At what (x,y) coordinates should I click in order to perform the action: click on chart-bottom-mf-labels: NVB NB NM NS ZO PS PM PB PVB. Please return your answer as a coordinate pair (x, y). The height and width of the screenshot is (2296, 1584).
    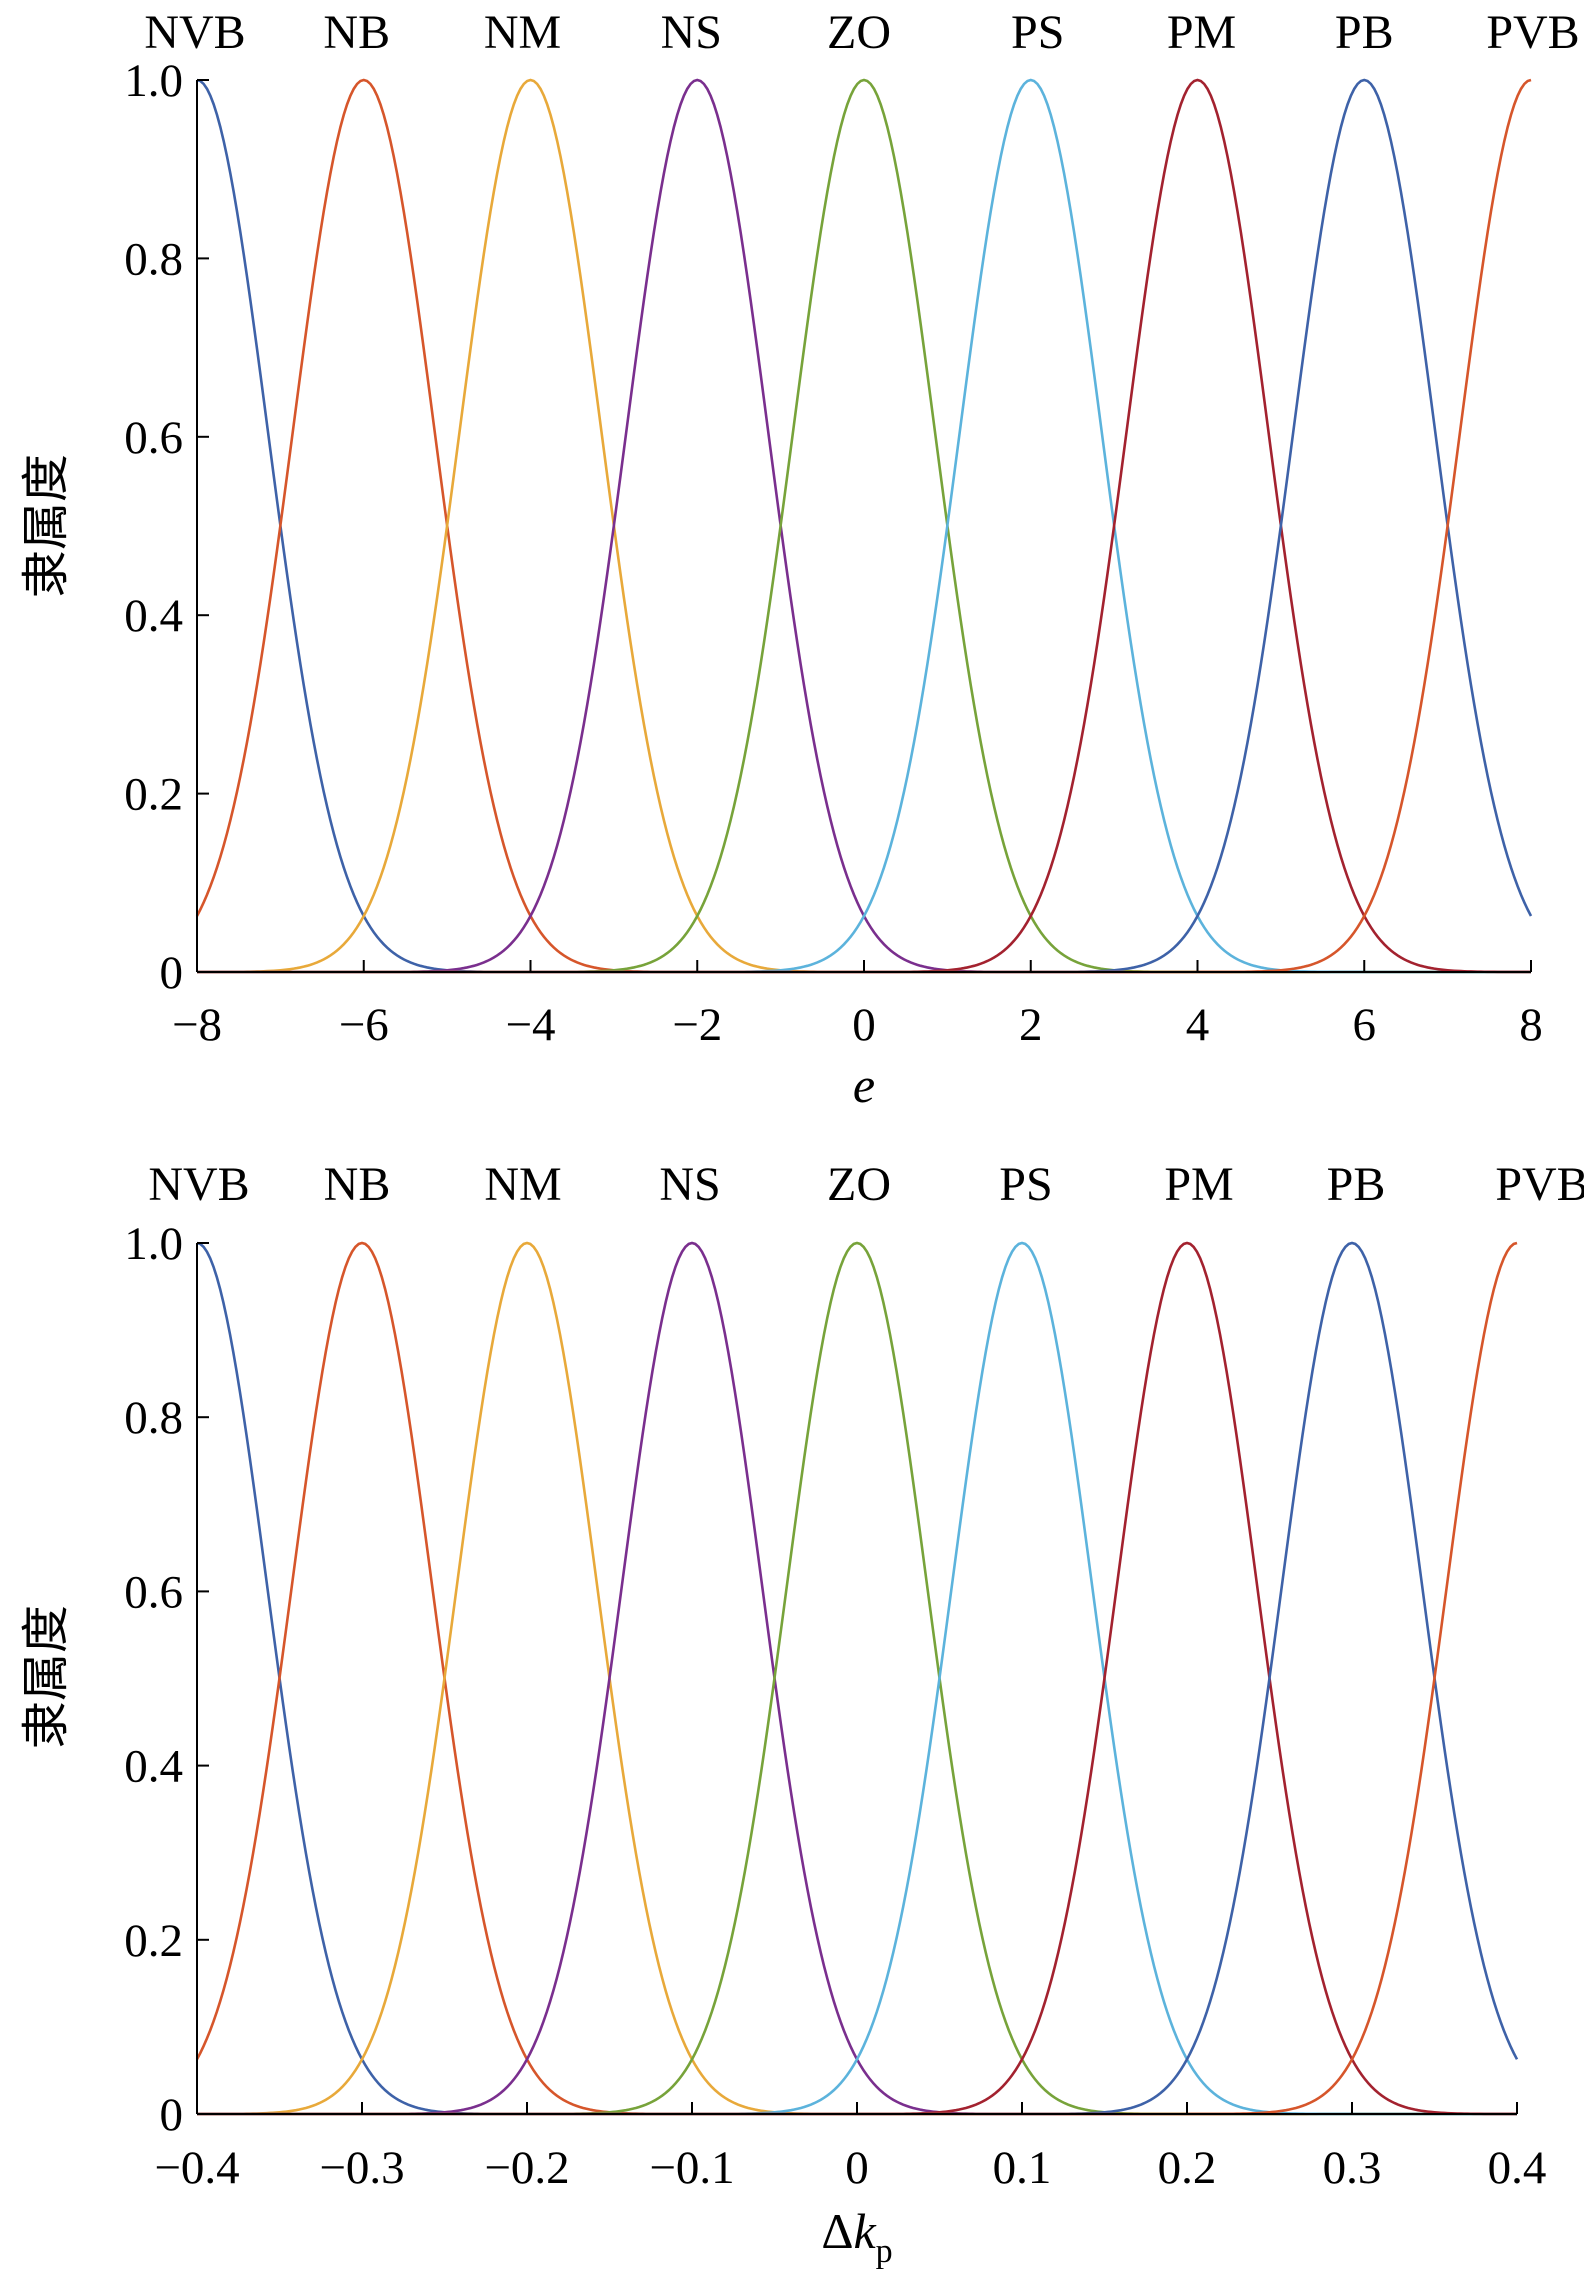
    Looking at the image, I should click on (866, 1184).